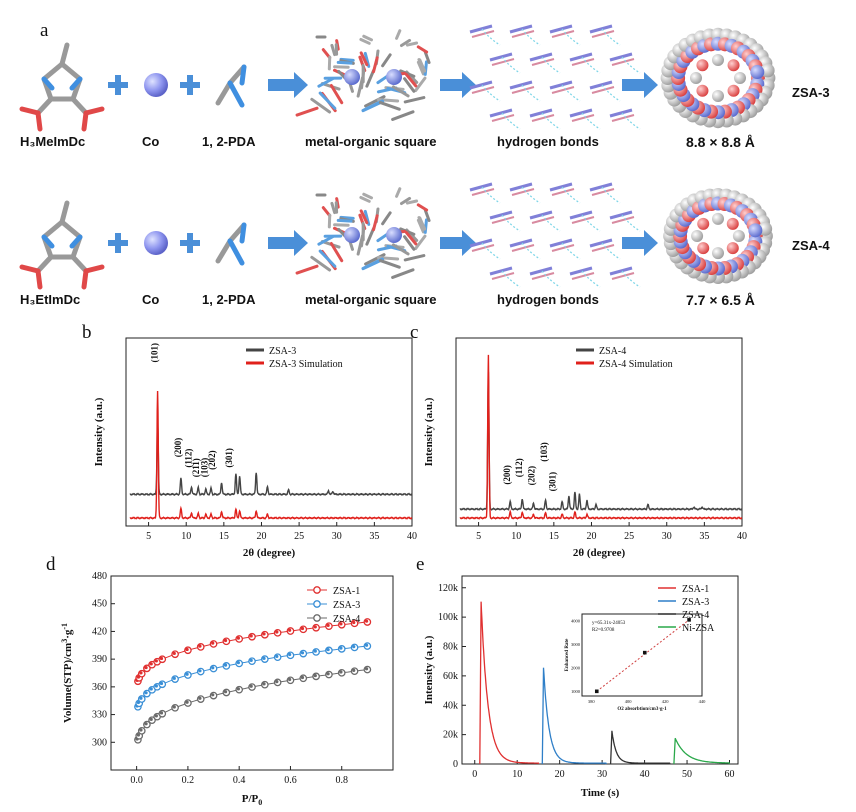 Image resolution: width=856 pixels, height=812 pixels. What do you see at coordinates (99, 631) in the screenshot?
I see `y-tick-label: 420` at bounding box center [99, 631].